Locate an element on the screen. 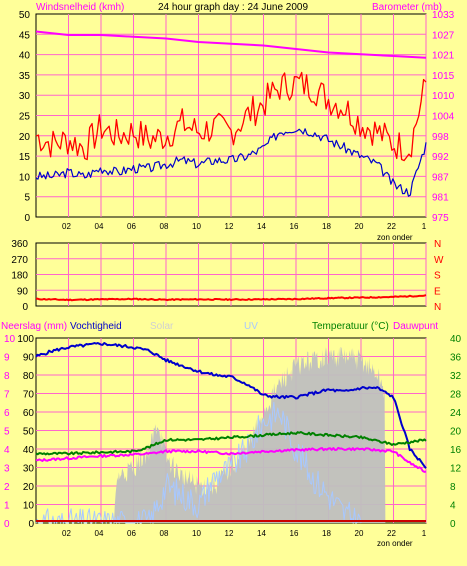 Image resolution: width=467 pixels, height=566 pixels. barometer-y-tick-label: 987 is located at coordinates (440, 177).